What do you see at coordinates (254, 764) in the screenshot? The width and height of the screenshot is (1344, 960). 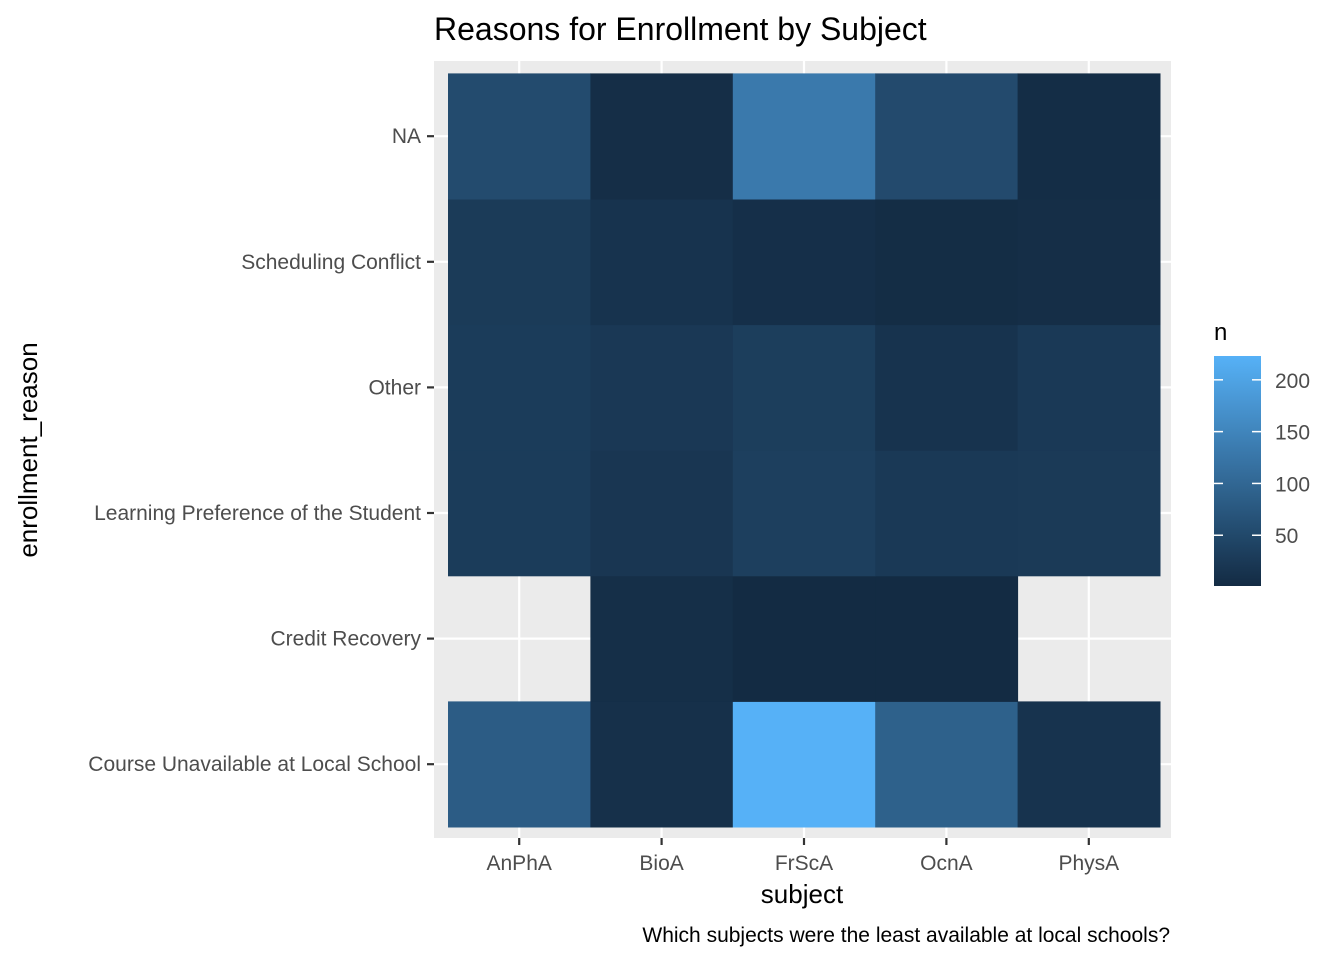 I see `y-tick-label: Course Unavailable at Local School` at bounding box center [254, 764].